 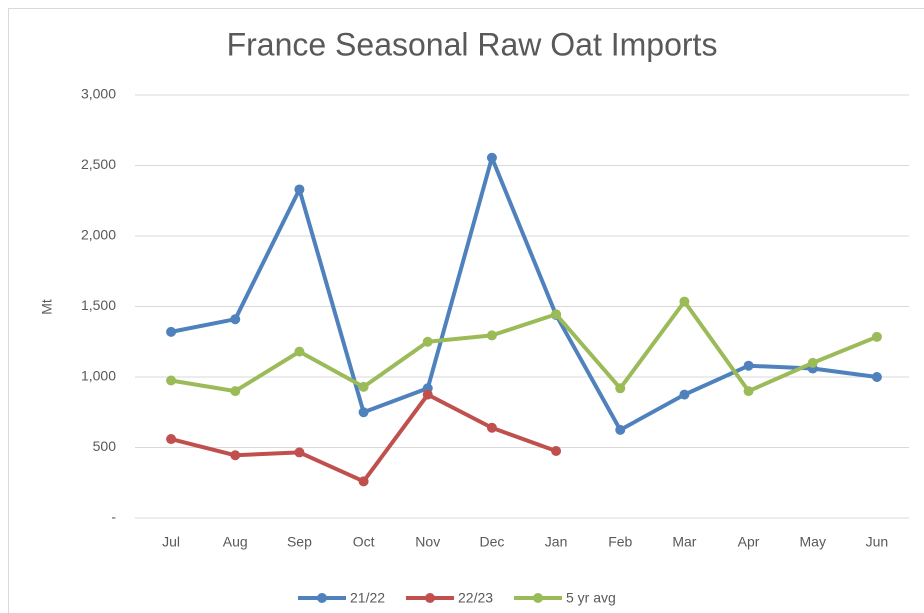 I want to click on series-line, so click(x=524, y=346).